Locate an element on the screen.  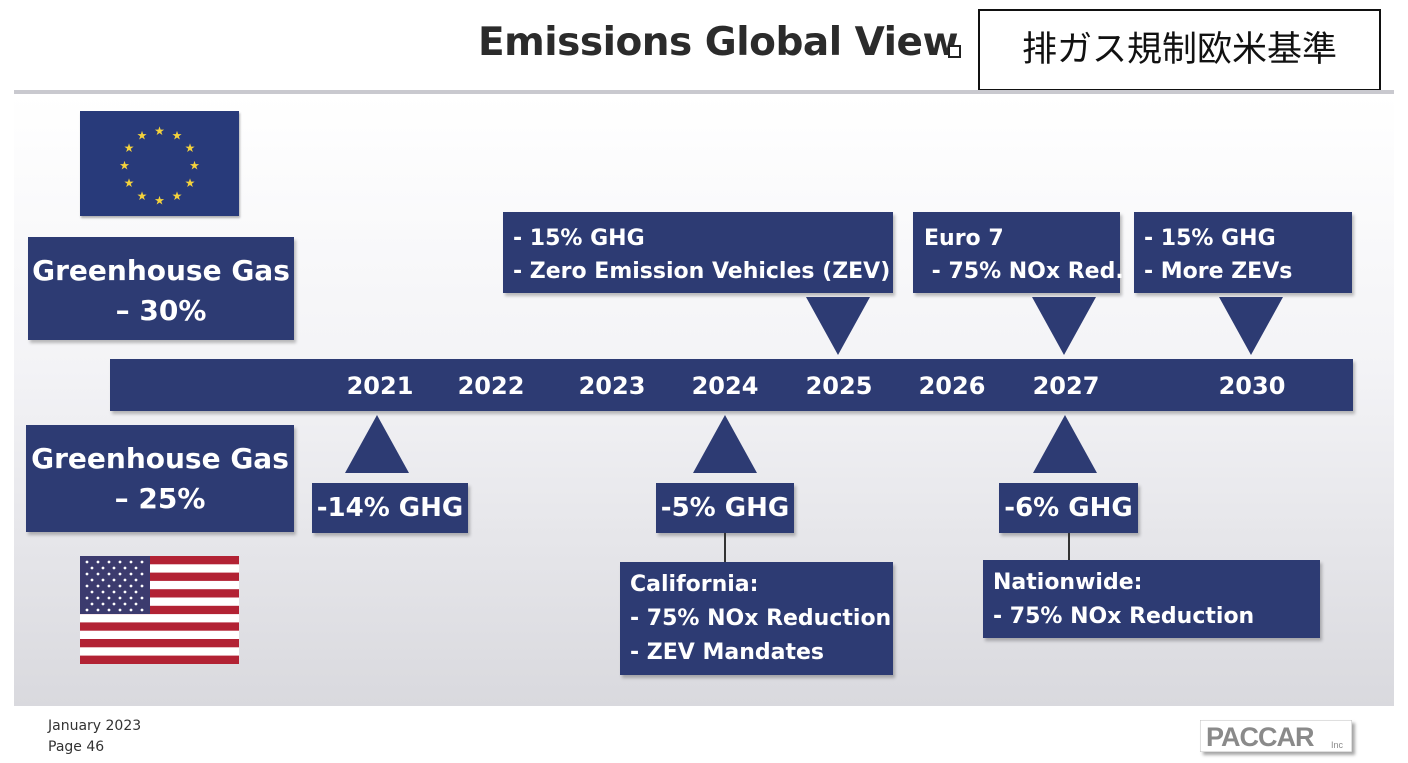
eu-arrow-2030 is located at coordinates (1251, 326).